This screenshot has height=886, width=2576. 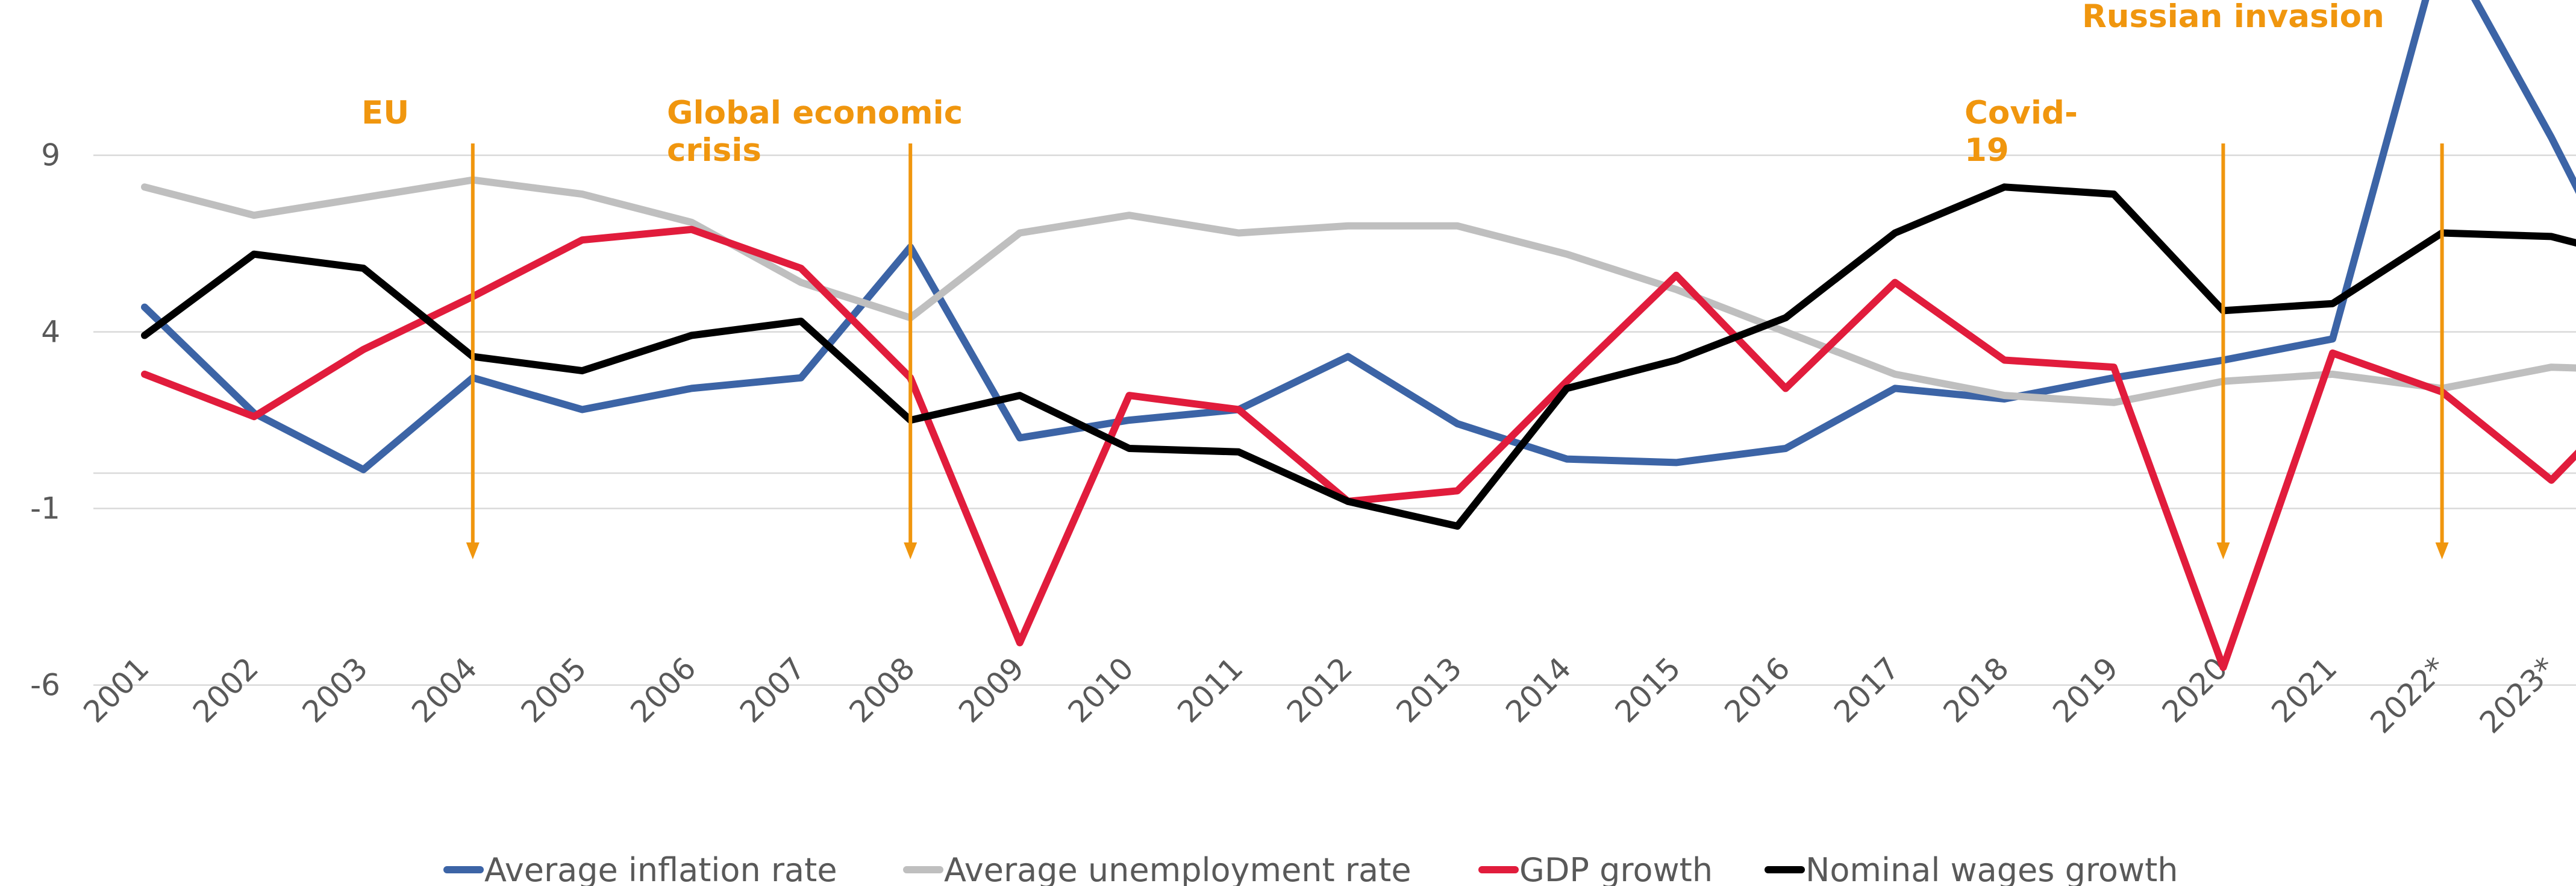 What do you see at coordinates (116, 690) in the screenshot?
I see `x-tick-label: 2001` at bounding box center [116, 690].